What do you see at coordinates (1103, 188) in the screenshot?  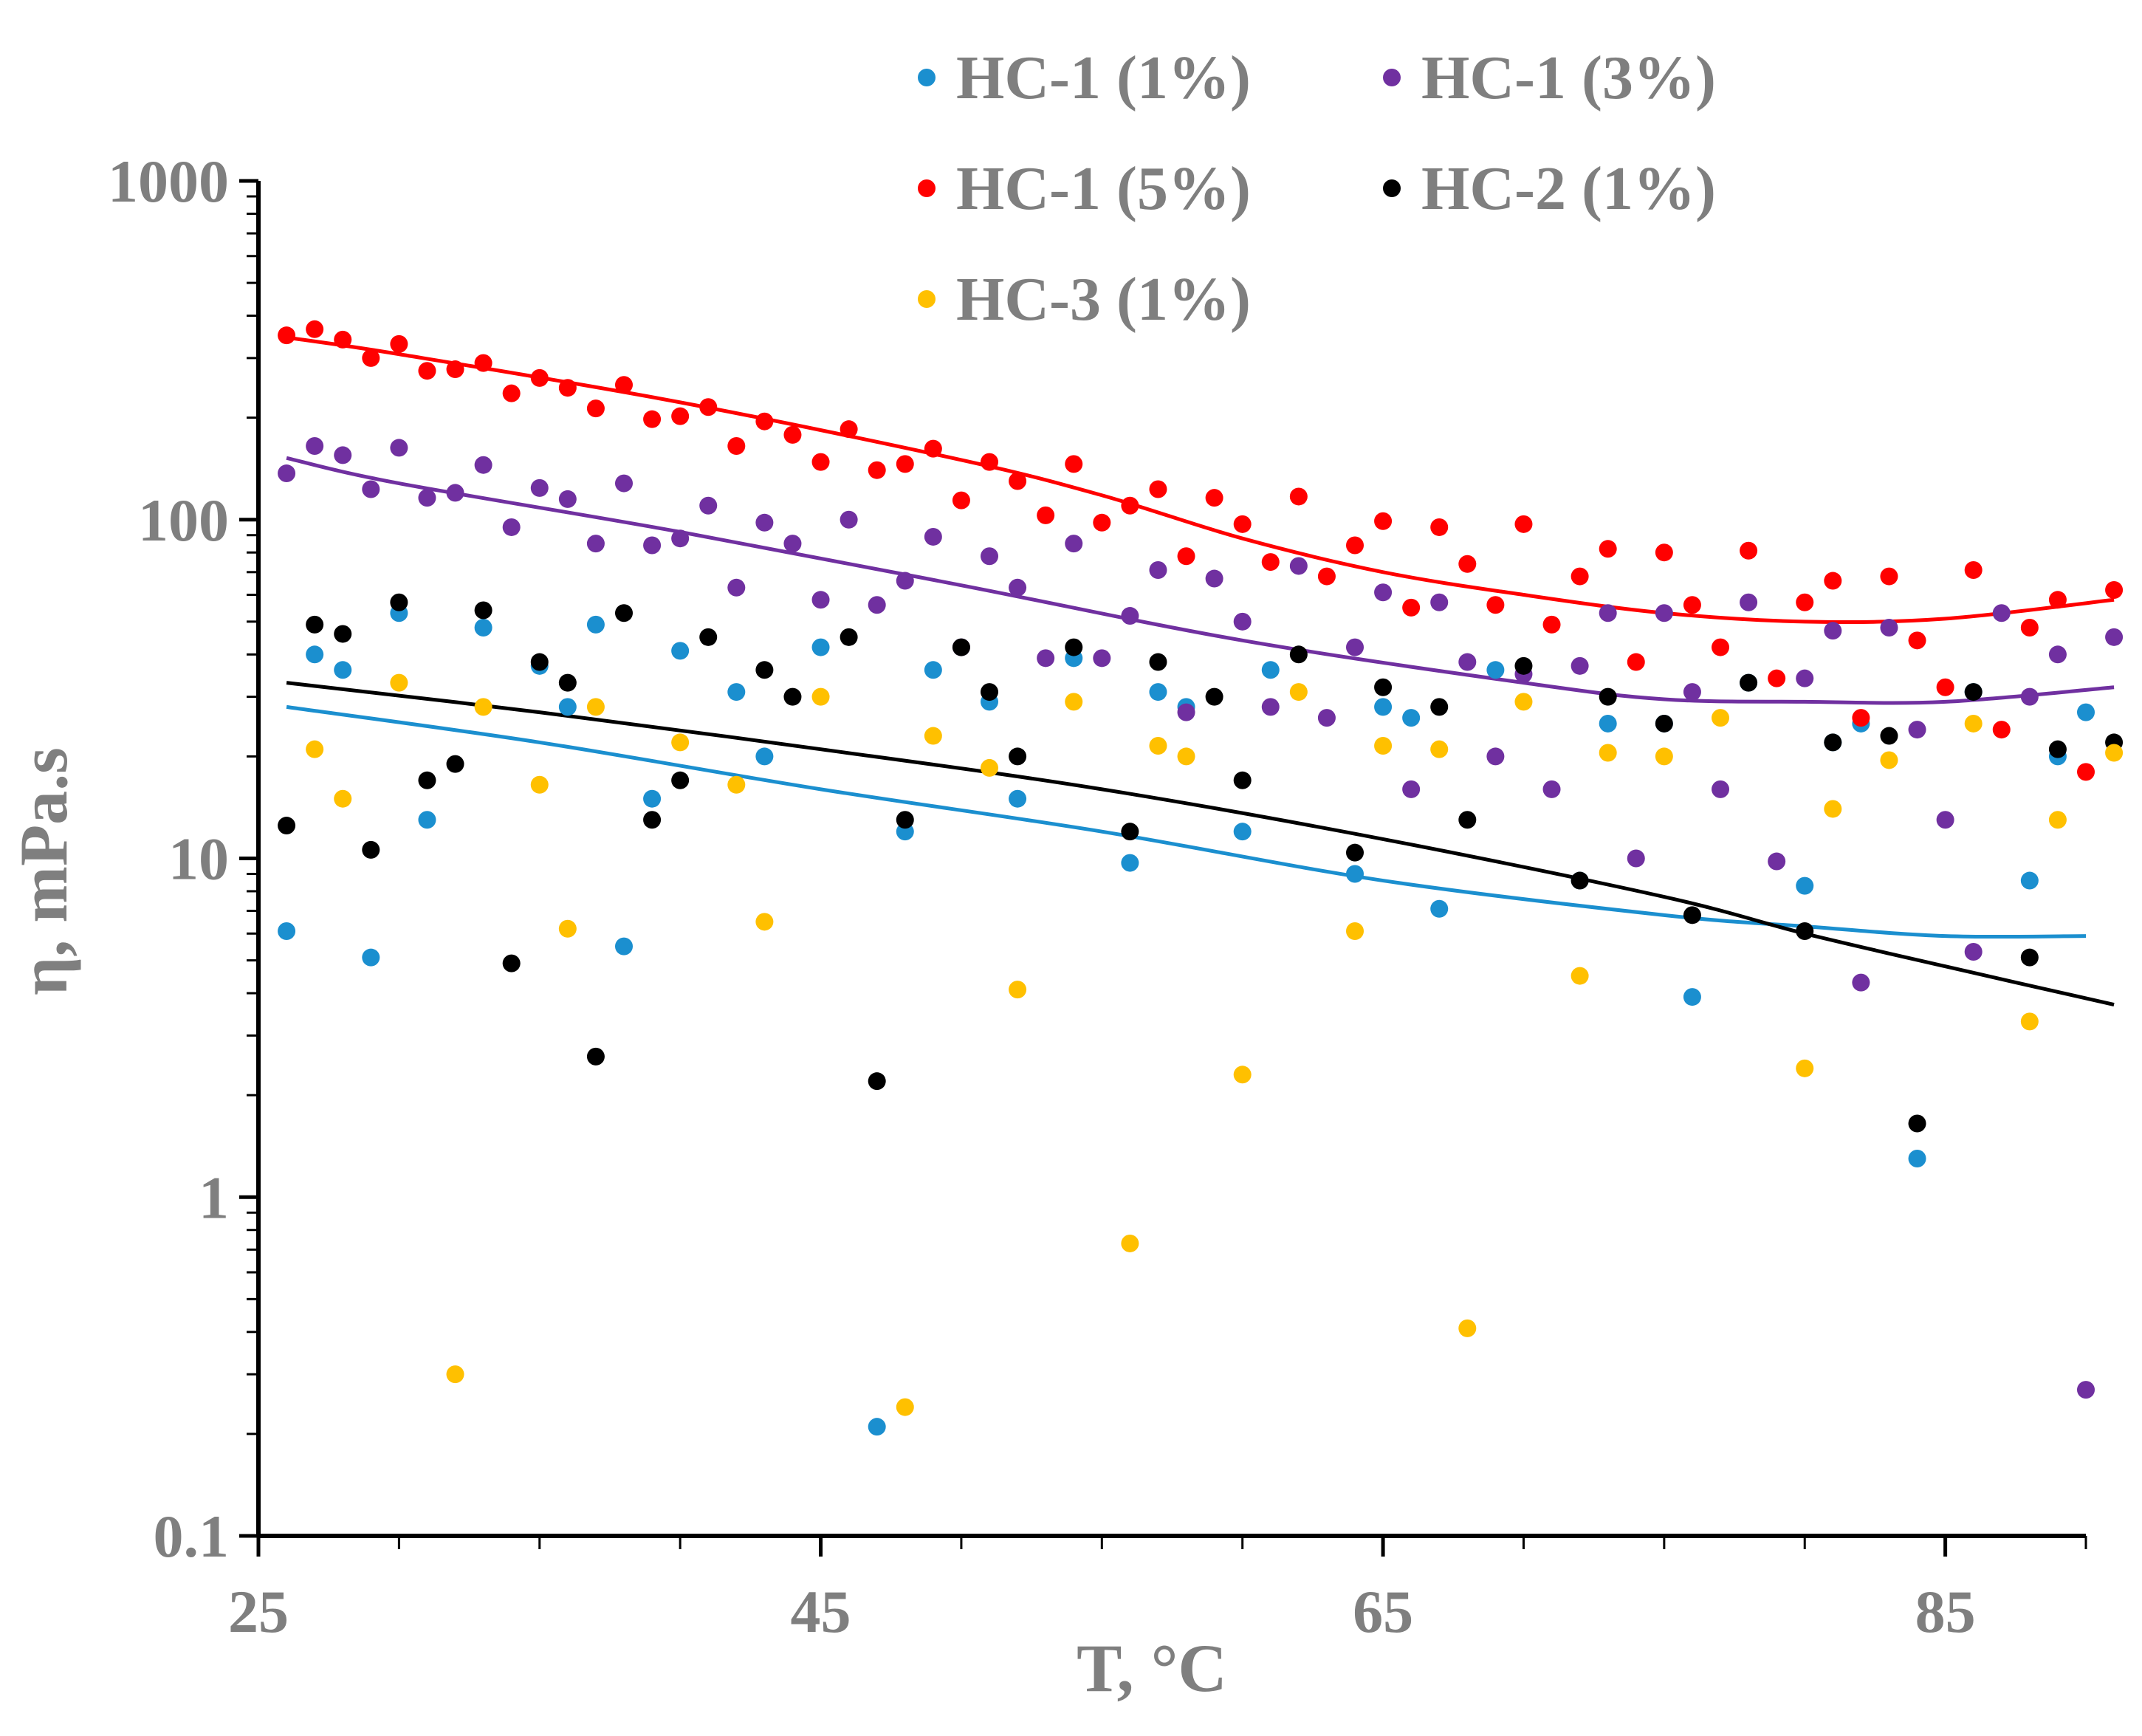 I see `legend-label: HC-1 (5%)` at bounding box center [1103, 188].